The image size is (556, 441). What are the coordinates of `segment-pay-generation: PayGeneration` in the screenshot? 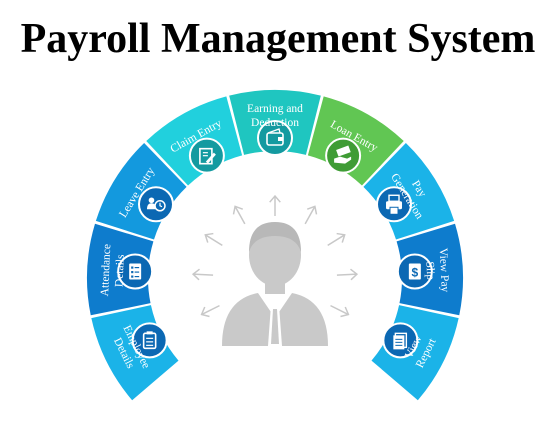 It's located at (409, 191).